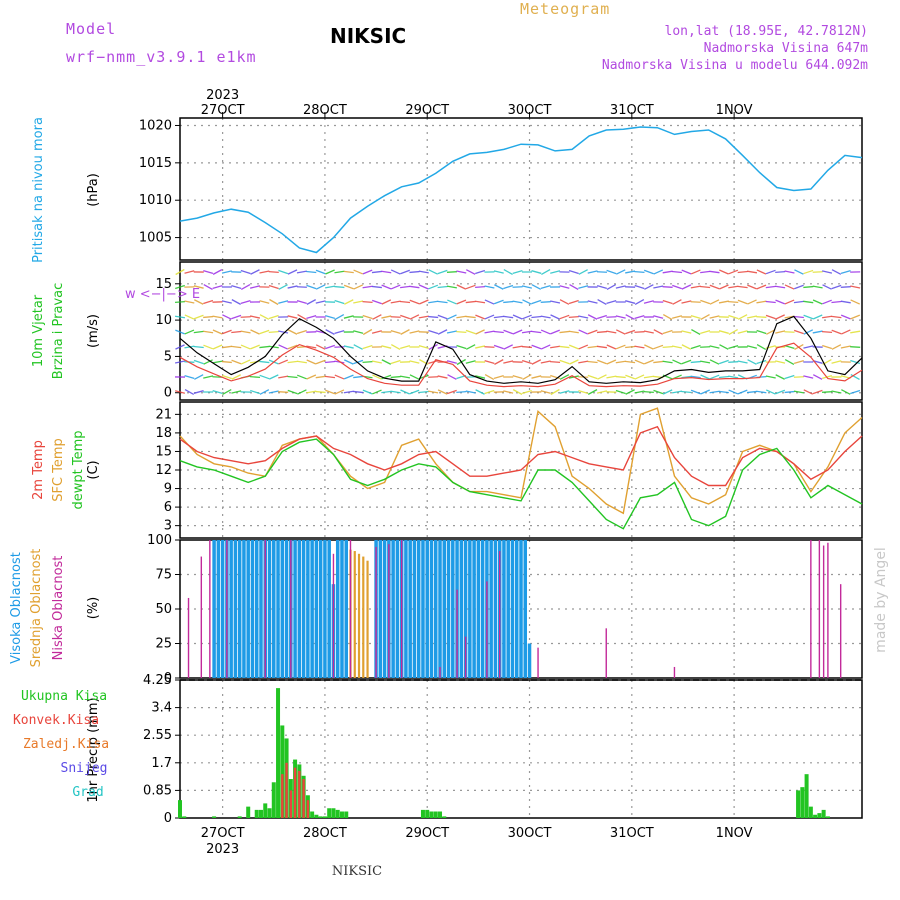 The image size is (900, 900). I want to click on x-tick-label-bottom: 30OCT, so click(530, 833).